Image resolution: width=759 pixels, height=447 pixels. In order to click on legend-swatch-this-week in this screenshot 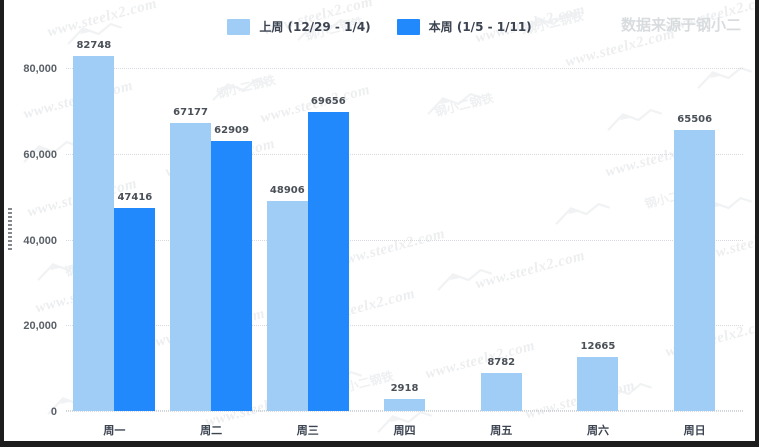, I will do `click(408, 26)`.